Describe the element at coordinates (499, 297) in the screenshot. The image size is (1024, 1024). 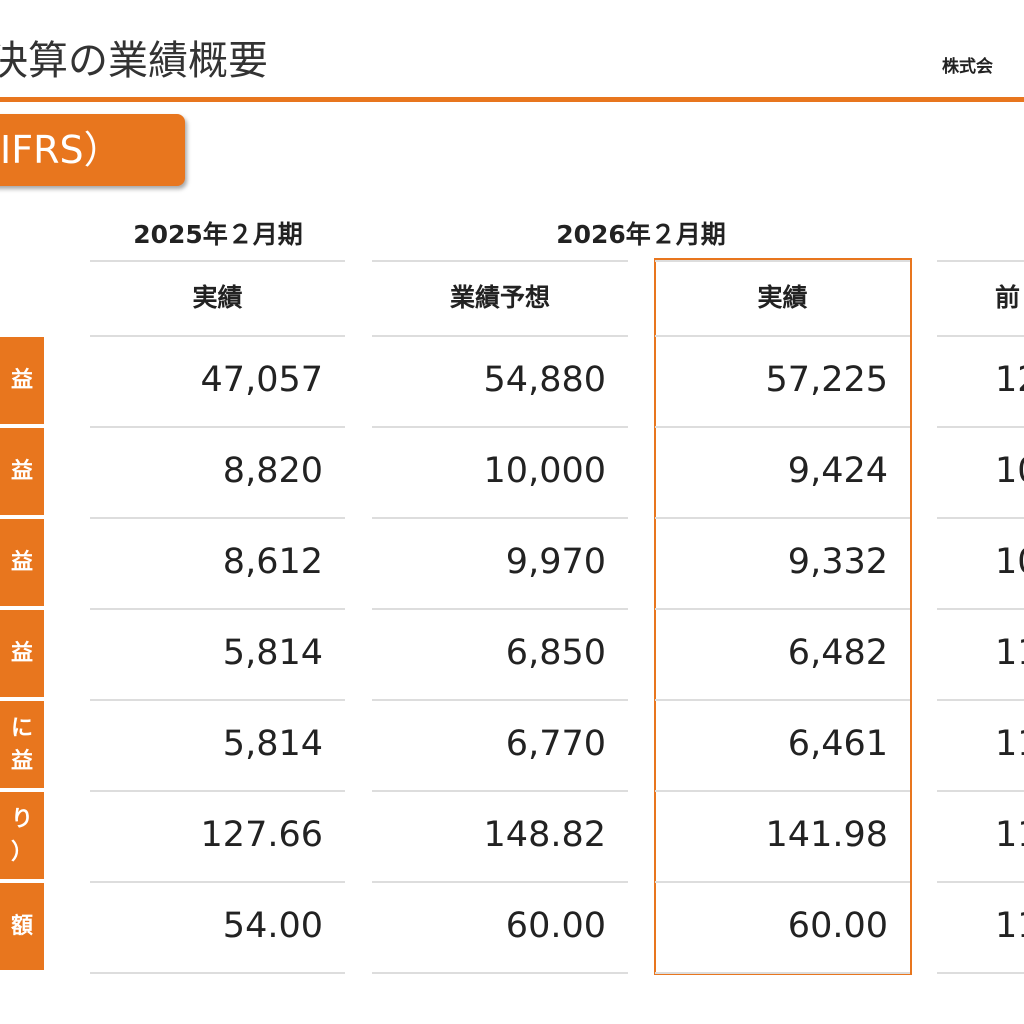
I see `column-header: 業績予想` at that location.